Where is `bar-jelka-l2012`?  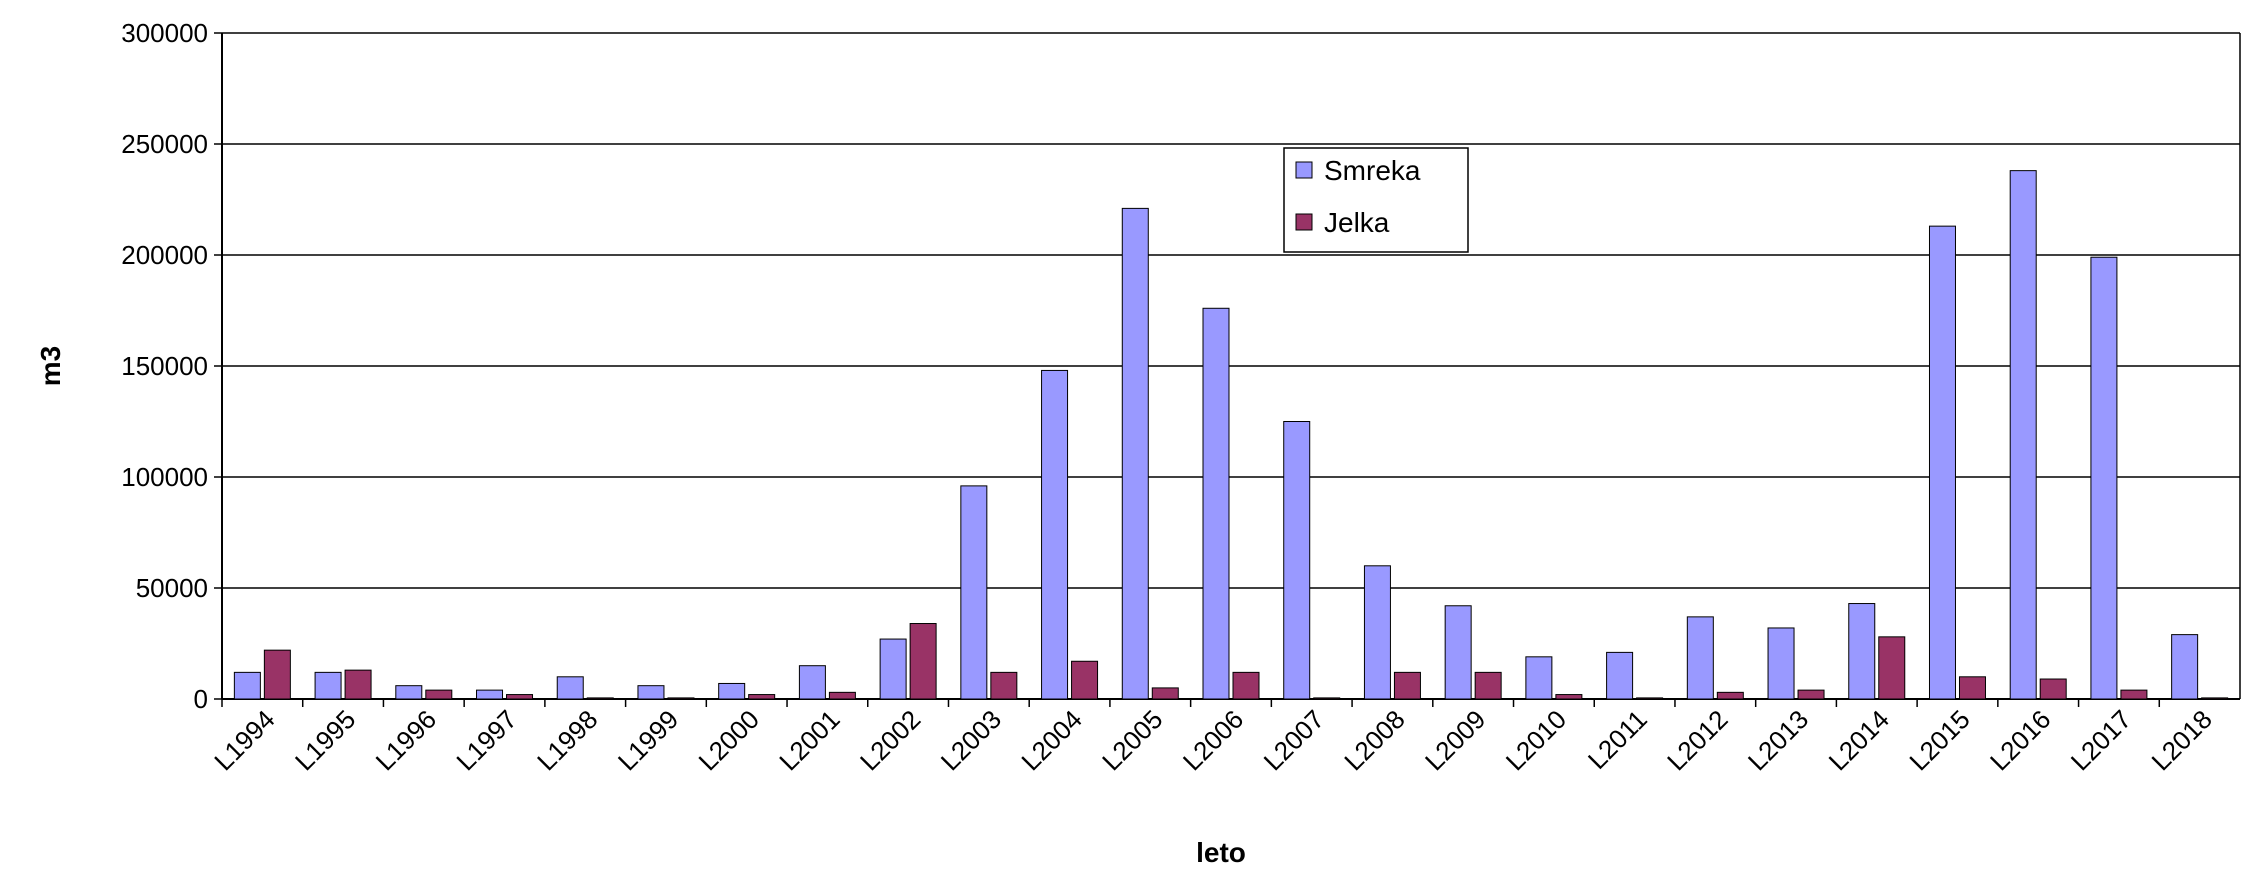
bar-jelka-l2012 is located at coordinates (1730, 695).